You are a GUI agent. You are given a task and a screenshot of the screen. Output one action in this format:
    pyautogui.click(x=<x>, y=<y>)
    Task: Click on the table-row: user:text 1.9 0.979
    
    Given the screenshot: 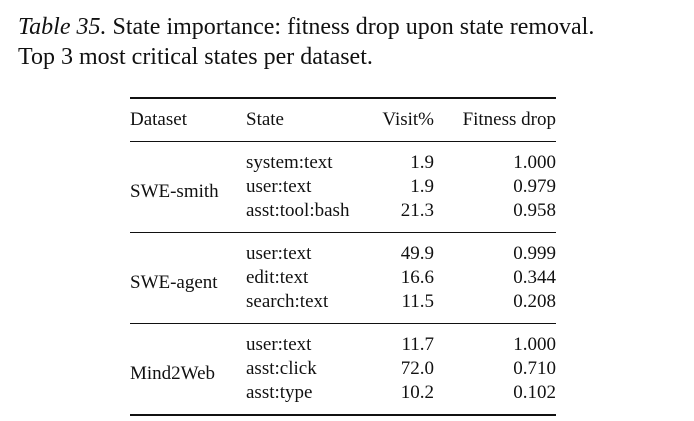 What is the action you would take?
    pyautogui.click(x=343, y=187)
    